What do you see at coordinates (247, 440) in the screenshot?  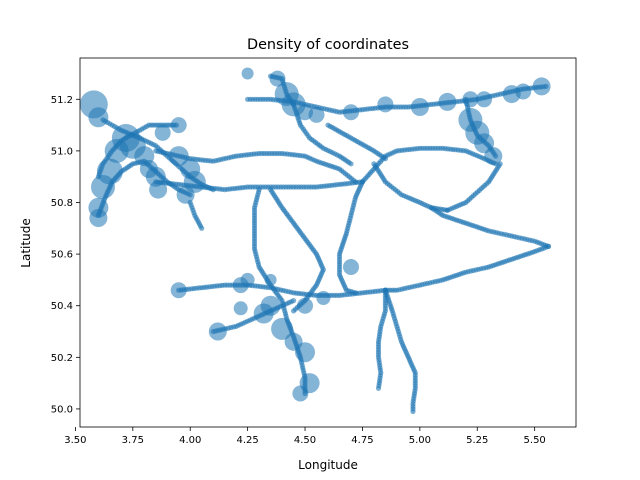 I see `x-tick-label: 4.25` at bounding box center [247, 440].